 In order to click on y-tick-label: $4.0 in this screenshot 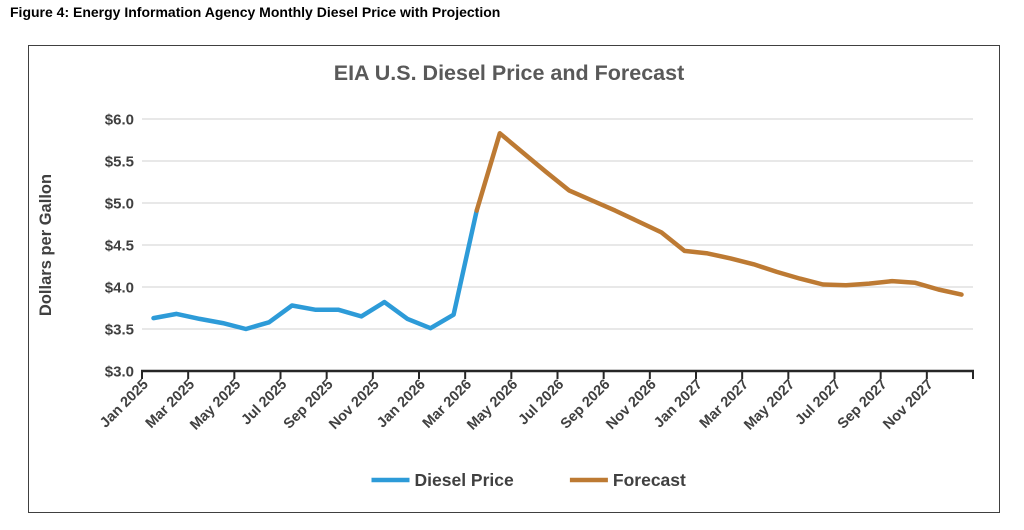, I will do `click(119, 288)`.